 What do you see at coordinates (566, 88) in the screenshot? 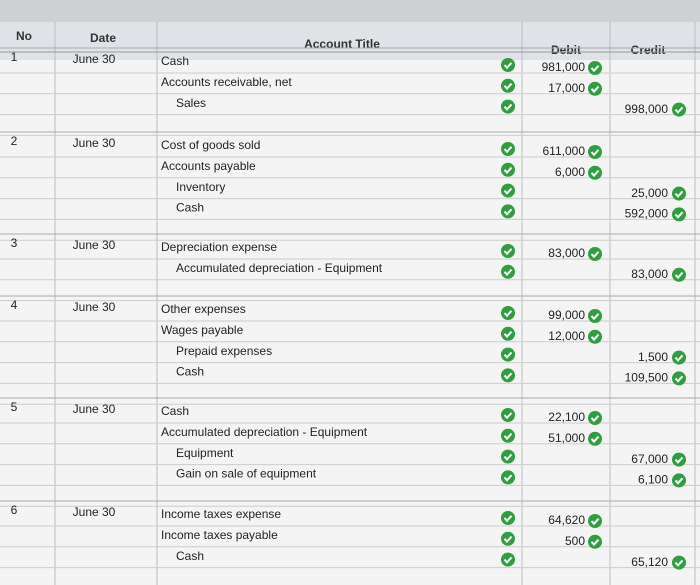
I see `debit-amount: 17,000` at bounding box center [566, 88].